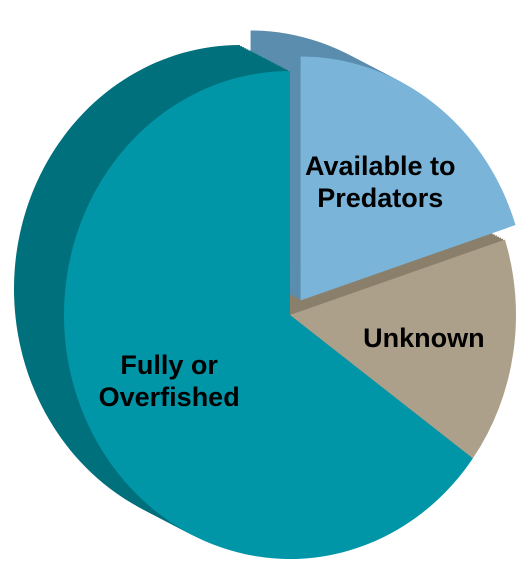 The height and width of the screenshot is (561, 522). Describe the element at coordinates (424, 337) in the screenshot. I see `slice-label: Unknown` at that location.